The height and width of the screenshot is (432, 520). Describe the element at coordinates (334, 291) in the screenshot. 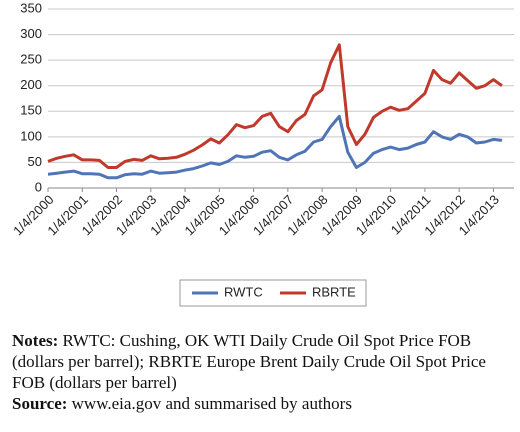

I see `legend-label: RBRTE` at that location.